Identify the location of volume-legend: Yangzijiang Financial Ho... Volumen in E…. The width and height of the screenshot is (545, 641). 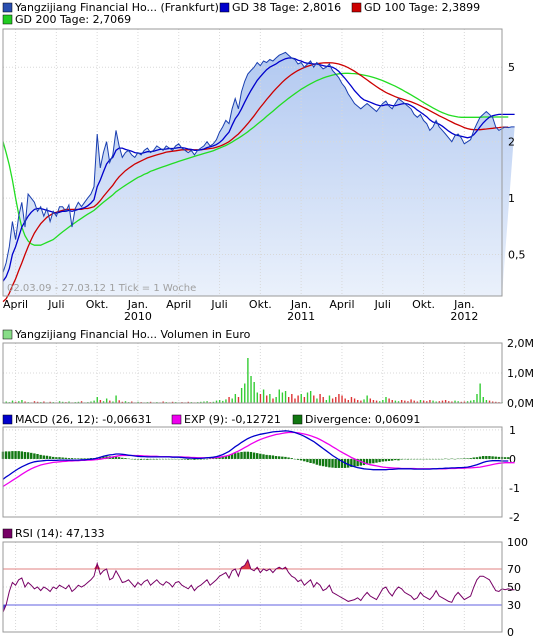
(126, 334).